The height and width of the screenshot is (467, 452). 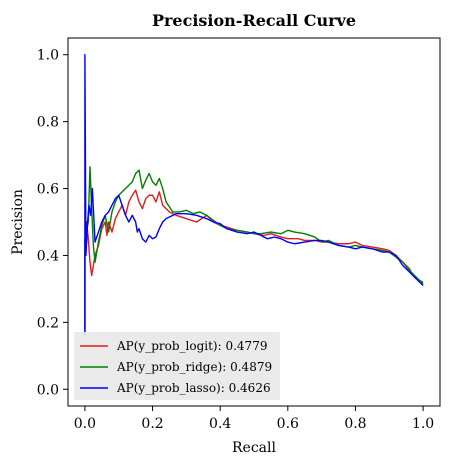 I want to click on legend-label-2: AP(y_prob_lasso): 0.4626, so click(x=193, y=388).